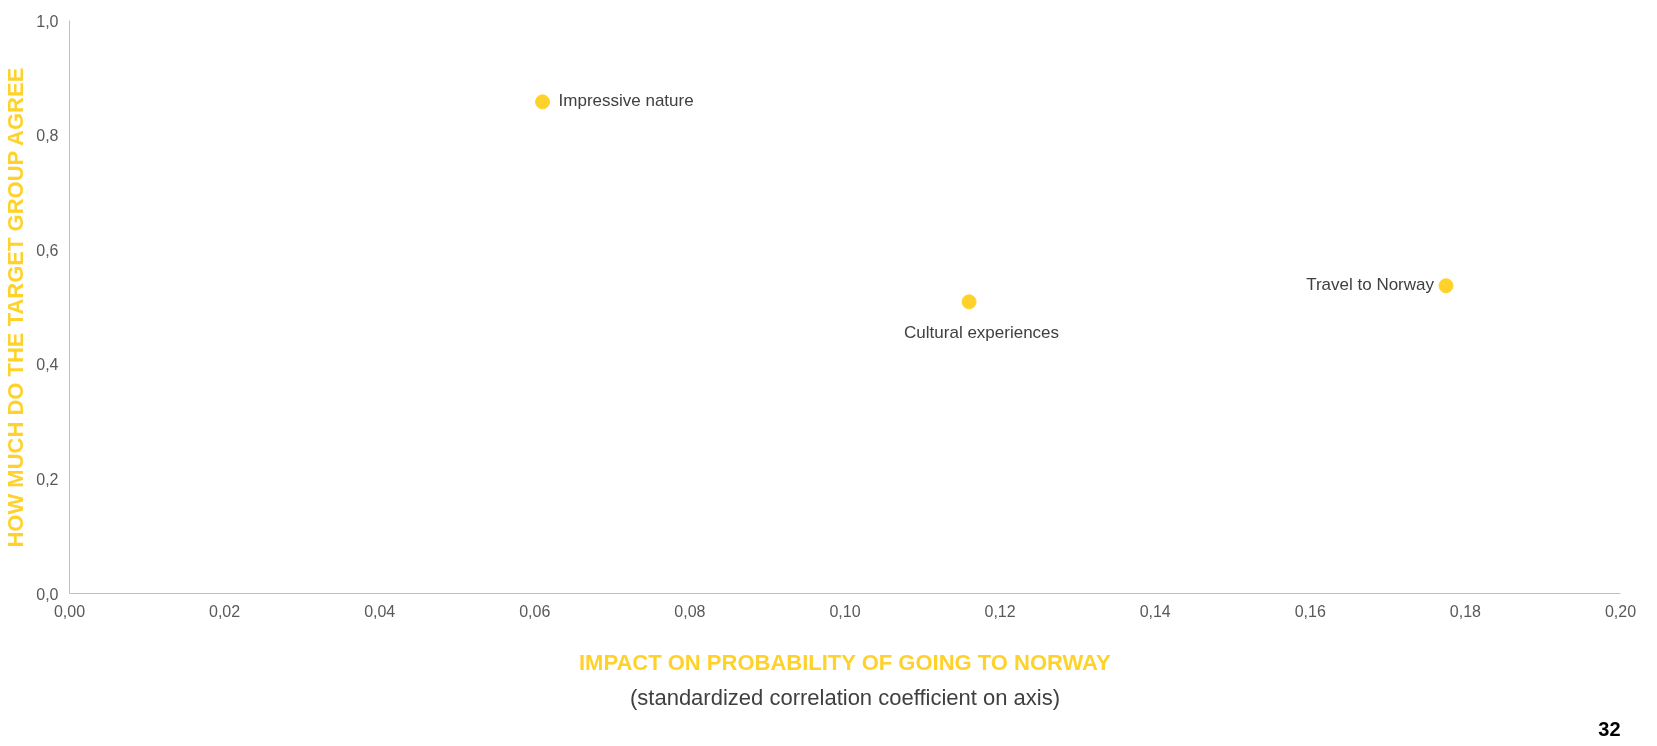  What do you see at coordinates (16, 307) in the screenshot?
I see `y-axis-title: HOW MUCH DO THE TARGET GROUP AGREE` at bounding box center [16, 307].